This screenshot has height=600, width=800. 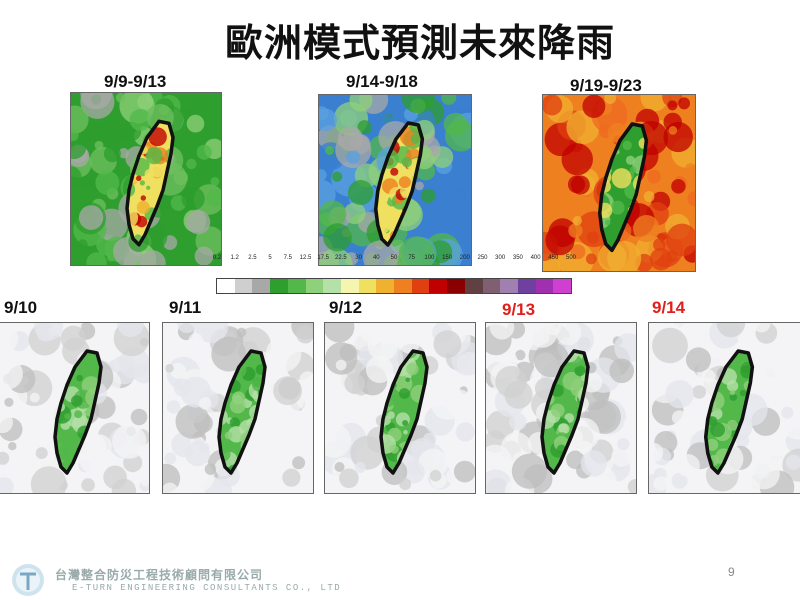 I want to click on rainfall-map-bottom-1-graphic, so click(x=74, y=408).